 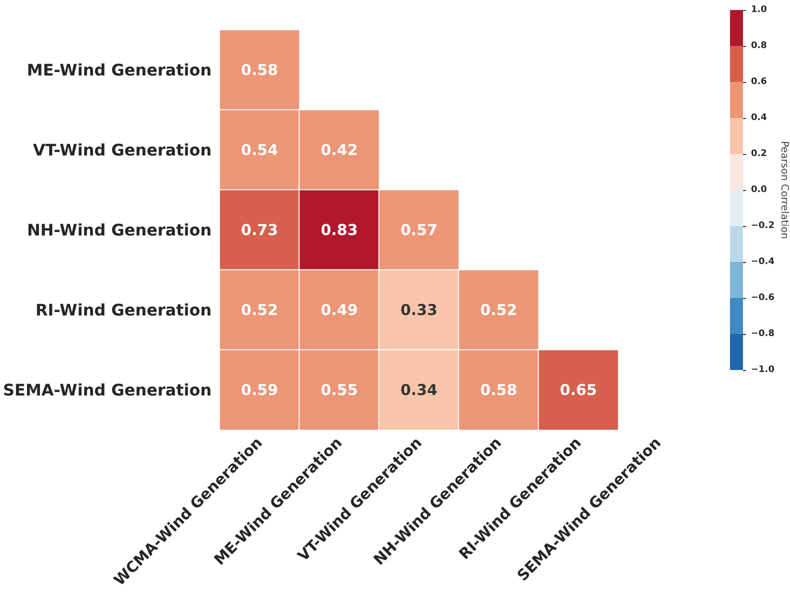 What do you see at coordinates (259, 230) in the screenshot?
I see `data-label: 0.73` at bounding box center [259, 230].